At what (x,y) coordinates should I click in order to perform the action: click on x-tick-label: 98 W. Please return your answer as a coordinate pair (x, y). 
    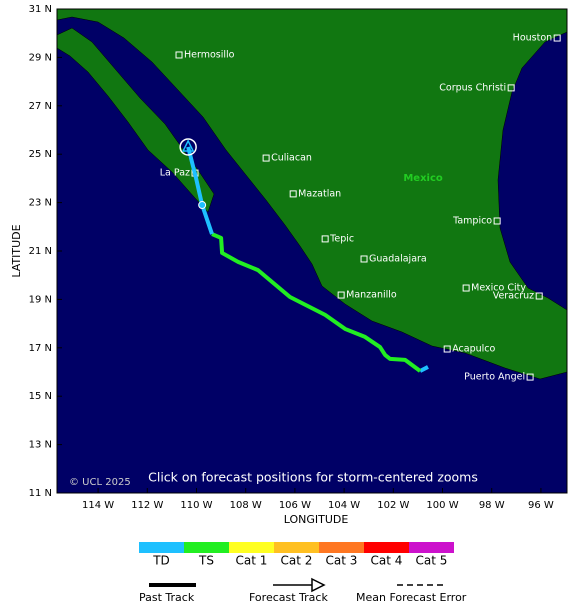
    Looking at the image, I should click on (492, 505).